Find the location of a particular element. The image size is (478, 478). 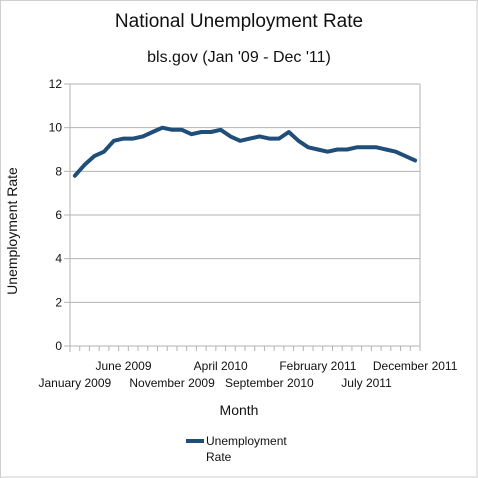

series-group is located at coordinates (245, 151).